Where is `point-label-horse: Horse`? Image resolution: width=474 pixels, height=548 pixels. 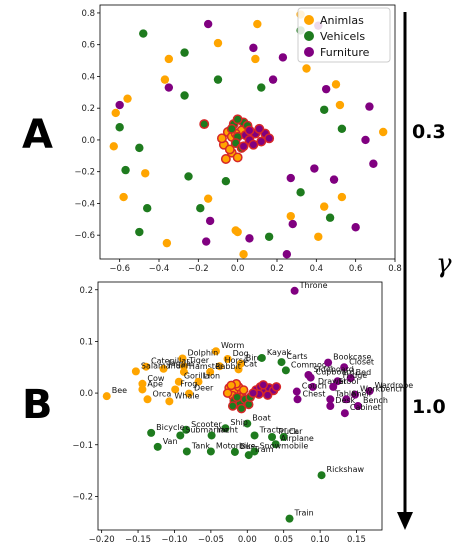
point-label-horse: Horse is located at coordinates (236, 360).